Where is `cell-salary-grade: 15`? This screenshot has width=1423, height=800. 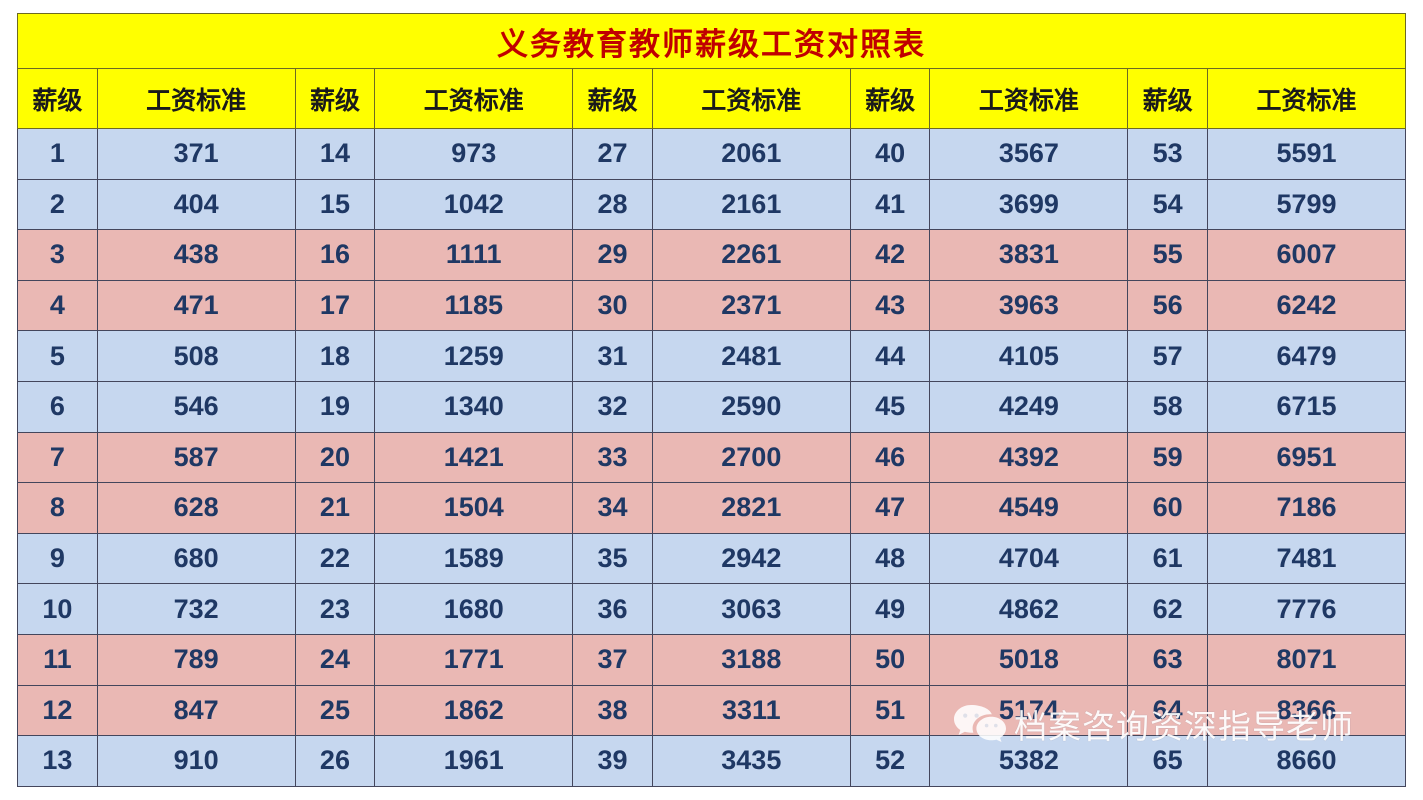 cell-salary-grade: 15 is located at coordinates (335, 204).